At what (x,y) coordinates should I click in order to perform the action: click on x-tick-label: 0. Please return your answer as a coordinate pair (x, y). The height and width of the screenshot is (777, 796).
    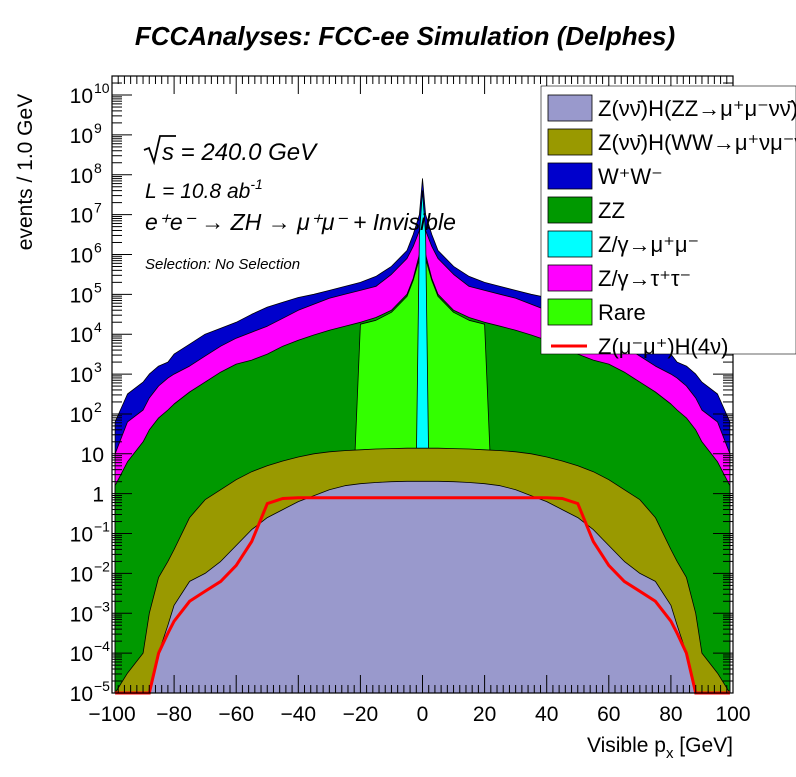
    Looking at the image, I should click on (423, 714).